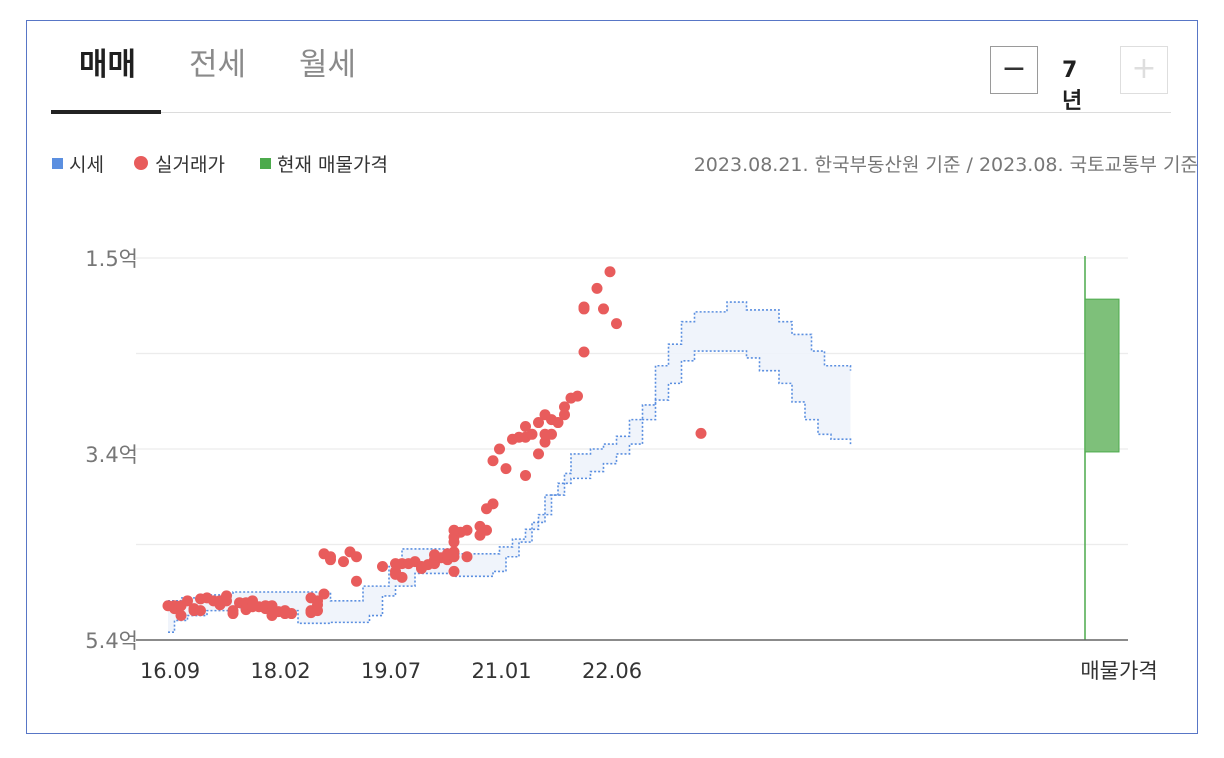 This screenshot has height=758, width=1224. I want to click on zoom-in-button: +, so click(1144, 70).